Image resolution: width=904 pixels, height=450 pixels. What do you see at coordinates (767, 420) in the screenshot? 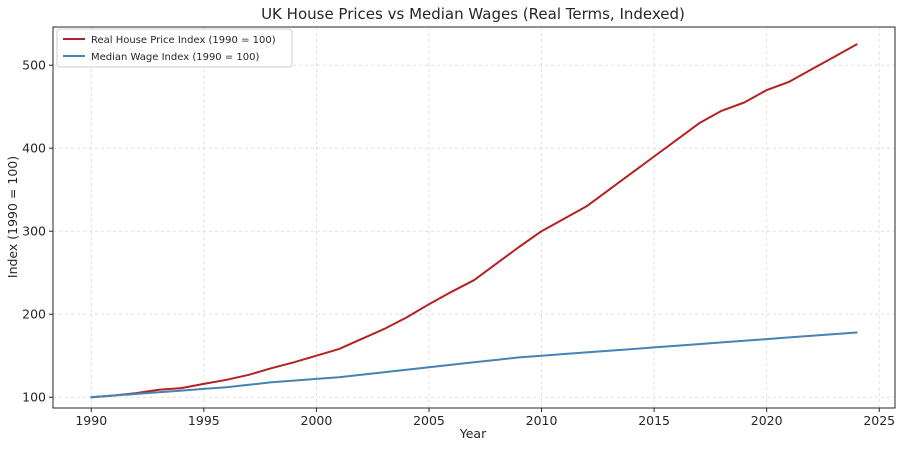
I see `x-tick-label: 2020` at bounding box center [767, 420].